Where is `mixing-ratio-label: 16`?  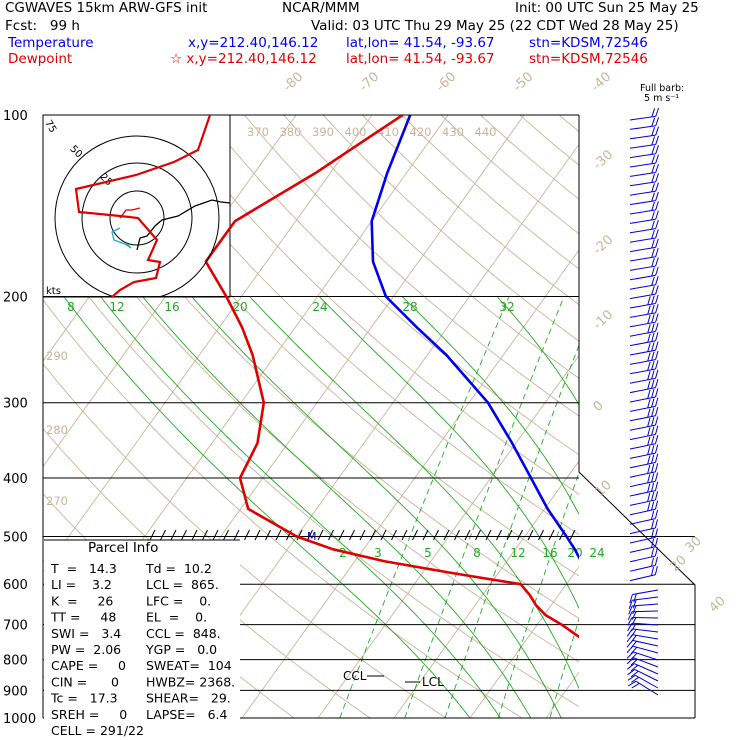 mixing-ratio-label: 16 is located at coordinates (171, 307).